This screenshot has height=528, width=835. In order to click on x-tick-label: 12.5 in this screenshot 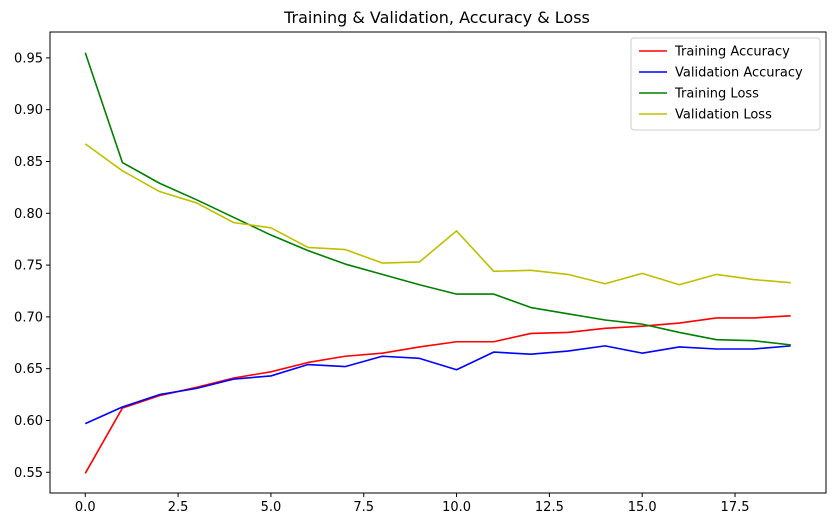, I will do `click(549, 507)`.